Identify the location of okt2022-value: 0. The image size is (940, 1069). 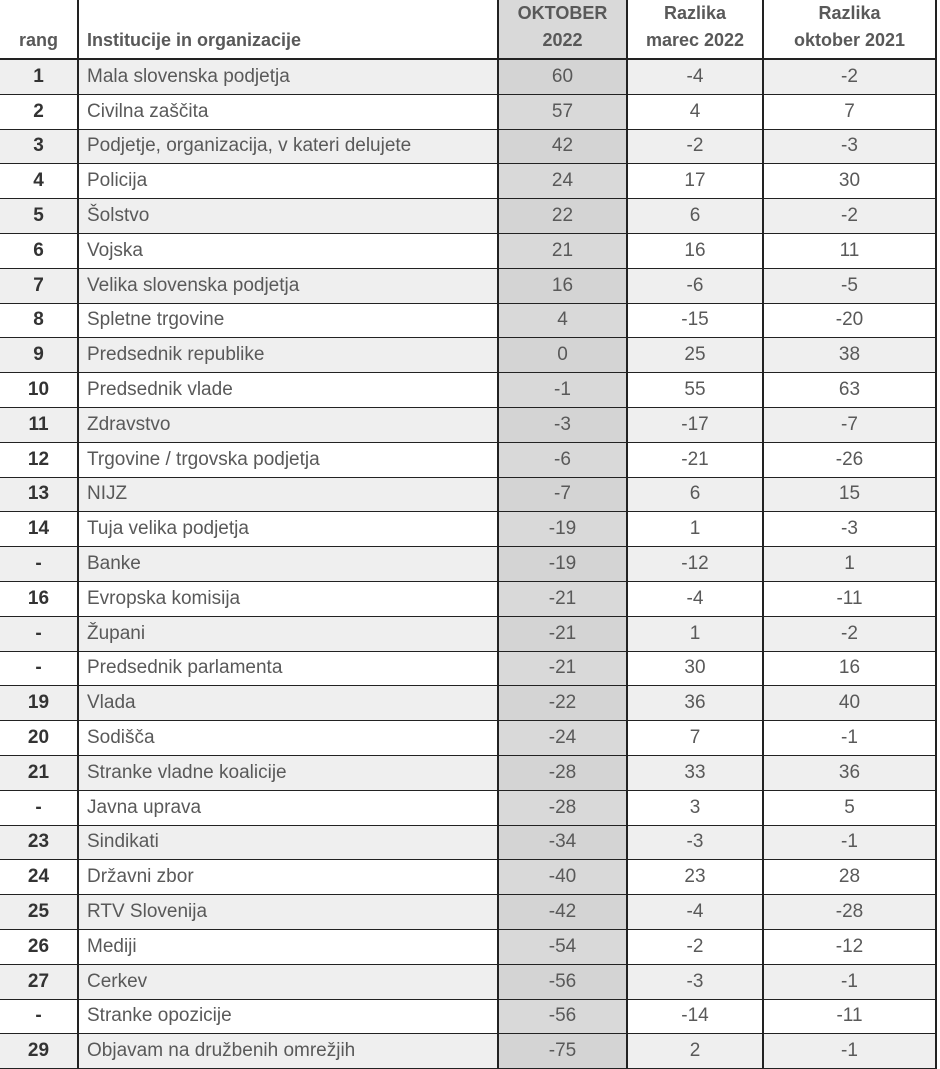
(562, 355).